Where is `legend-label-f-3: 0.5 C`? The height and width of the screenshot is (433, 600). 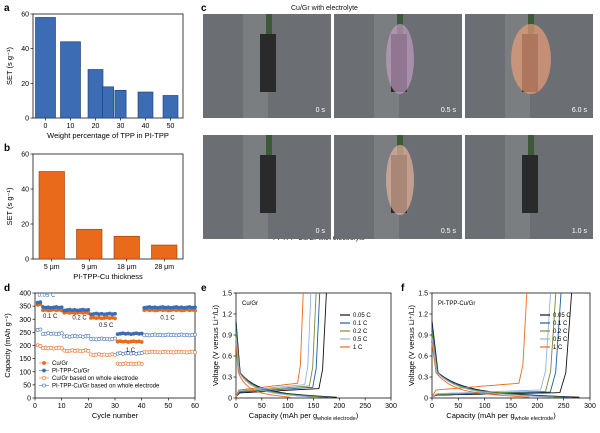
legend-label-f-3: 0.5 C is located at coordinates (560, 340).